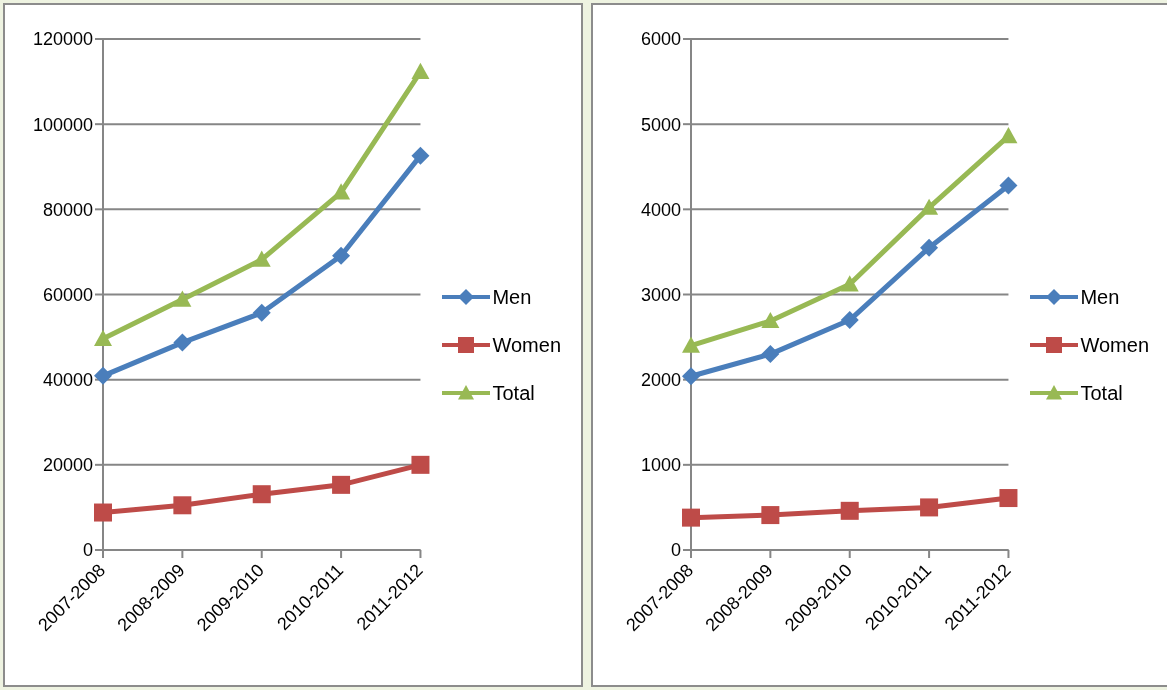 The image size is (1167, 690). I want to click on y-tick-label: 3000, so click(660, 294).